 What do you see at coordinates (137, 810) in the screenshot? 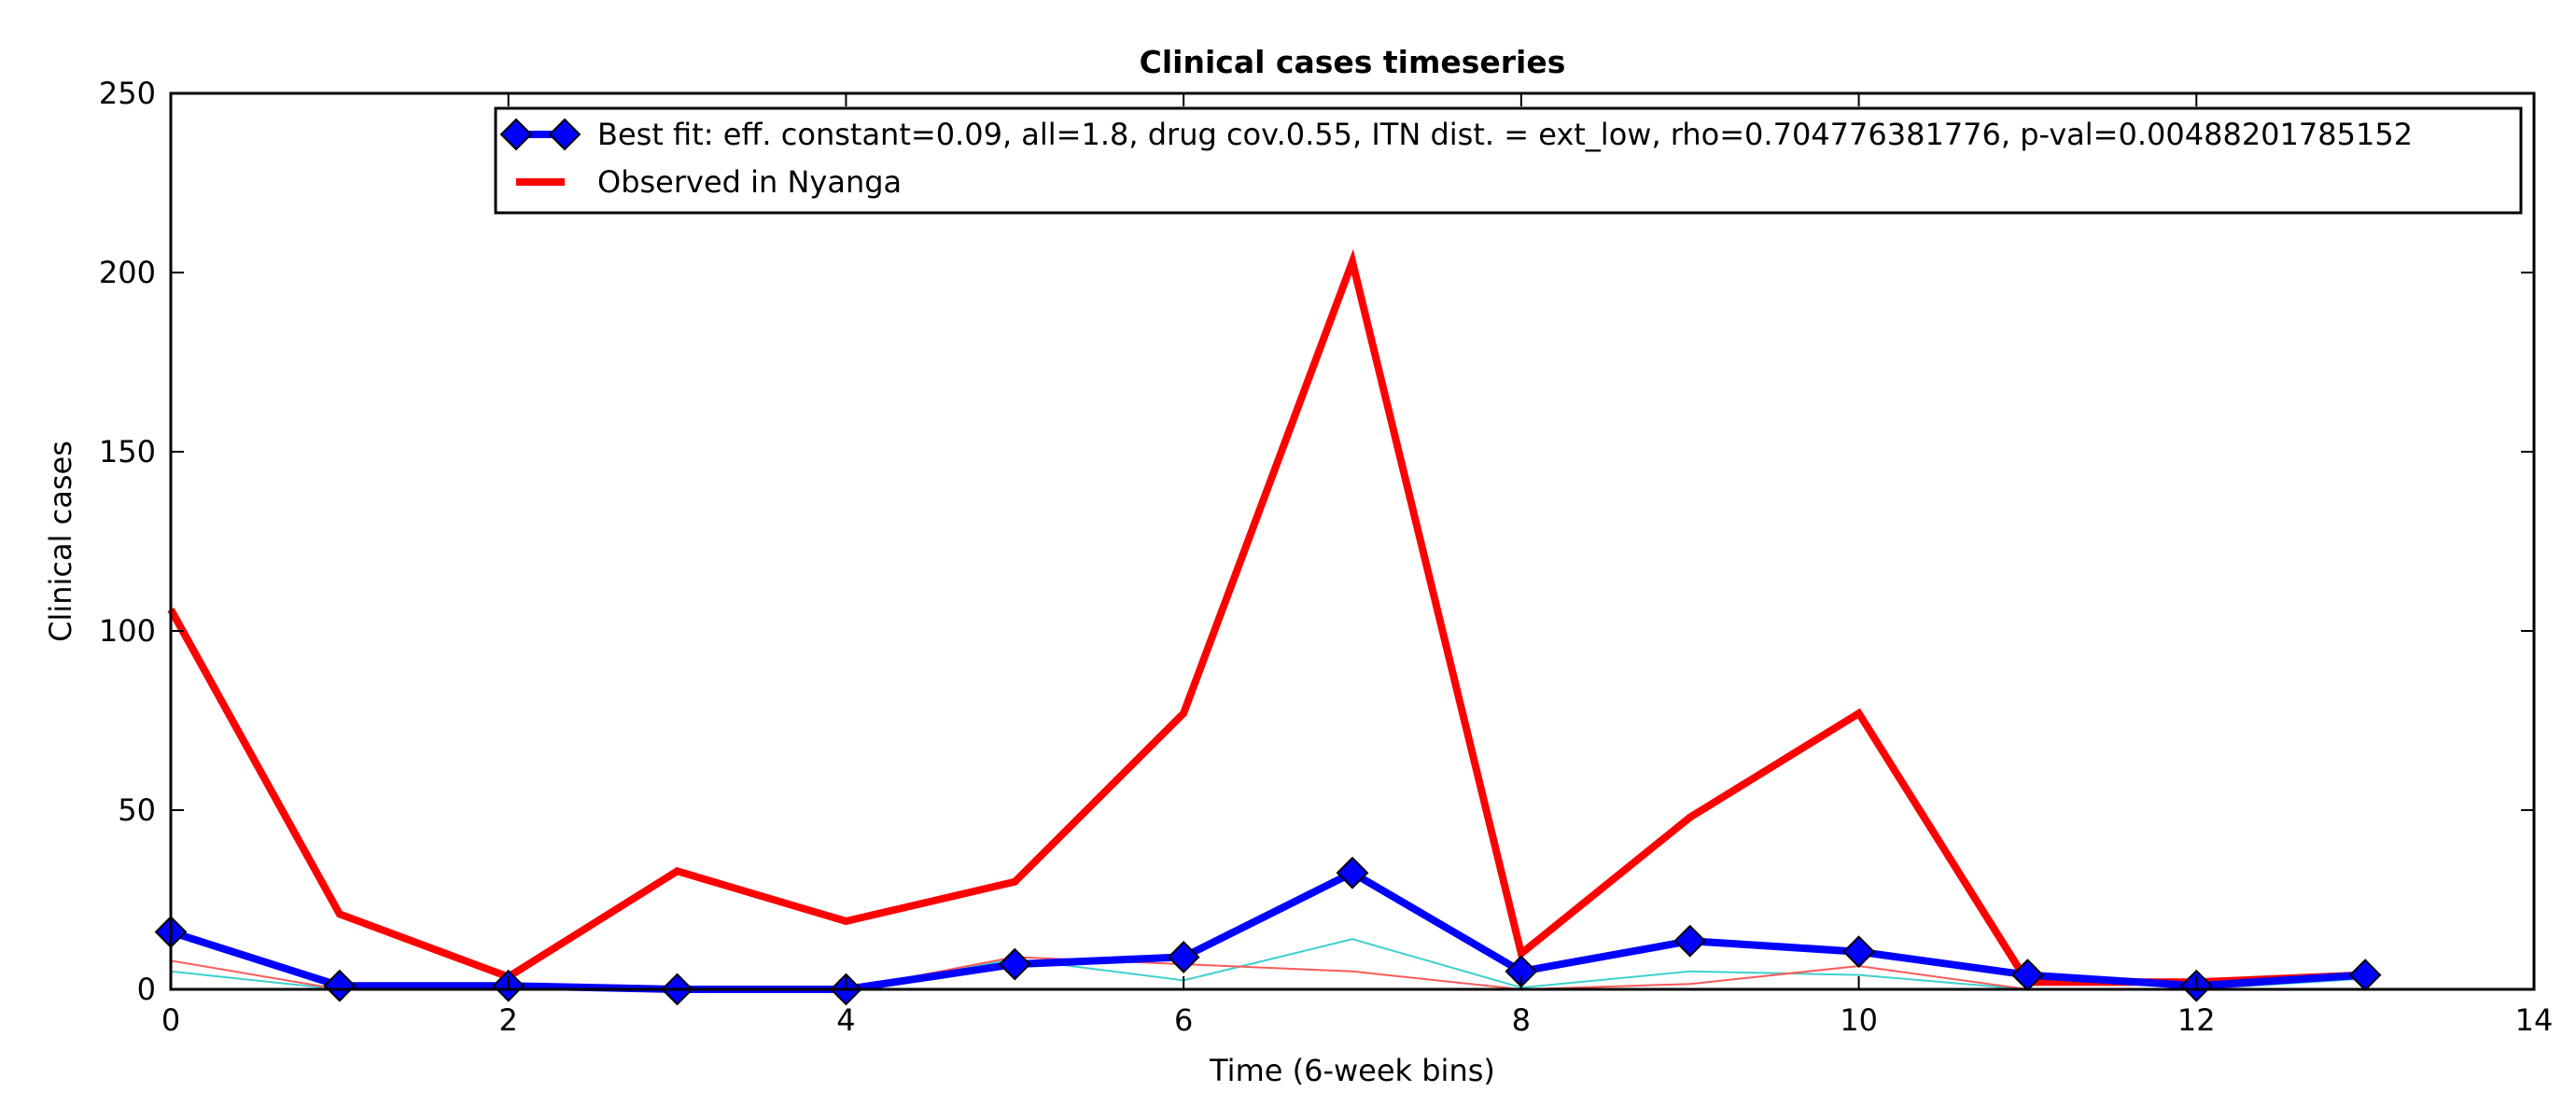
I see `y-tick-label: 50` at bounding box center [137, 810].